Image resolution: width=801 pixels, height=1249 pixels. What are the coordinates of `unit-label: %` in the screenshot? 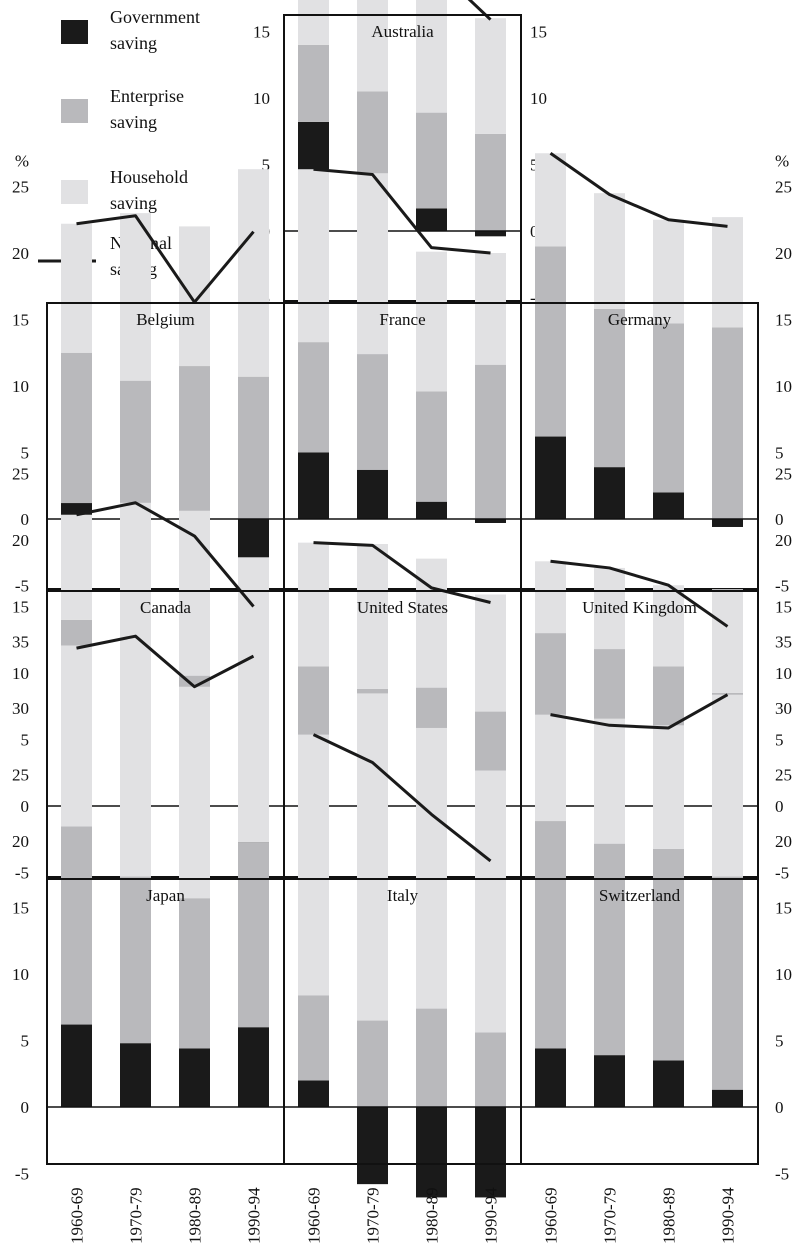 It's located at (22, 161).